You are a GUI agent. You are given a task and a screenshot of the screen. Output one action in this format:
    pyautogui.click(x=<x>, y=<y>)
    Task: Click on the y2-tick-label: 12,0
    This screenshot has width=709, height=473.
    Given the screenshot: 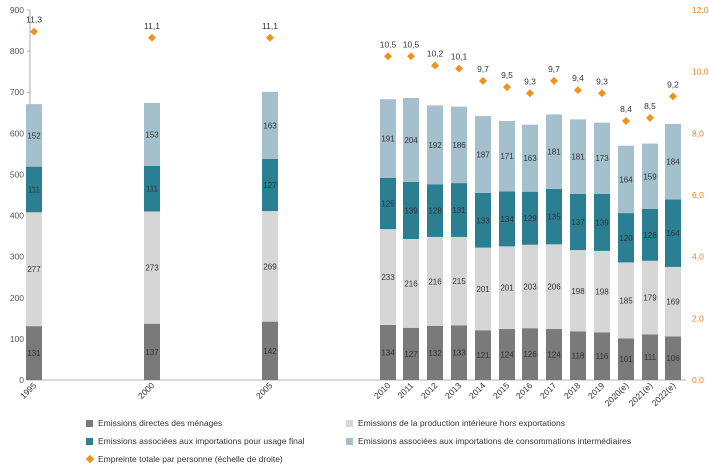 What is the action you would take?
    pyautogui.click(x=700, y=10)
    